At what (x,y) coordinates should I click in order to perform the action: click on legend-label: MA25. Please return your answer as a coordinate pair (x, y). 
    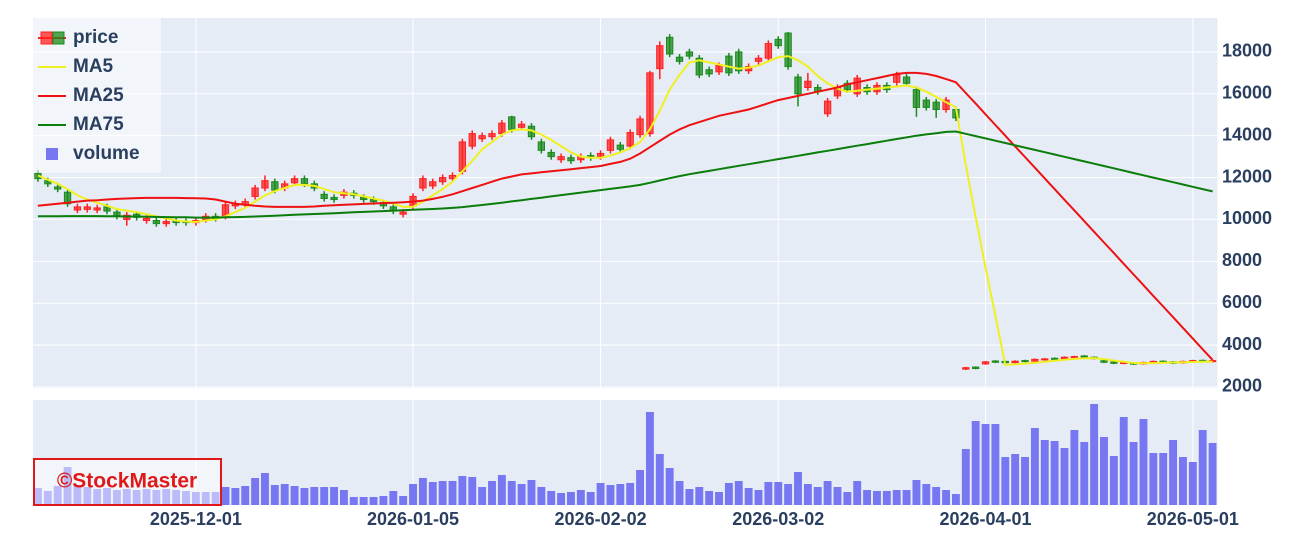
    Looking at the image, I should click on (98, 95).